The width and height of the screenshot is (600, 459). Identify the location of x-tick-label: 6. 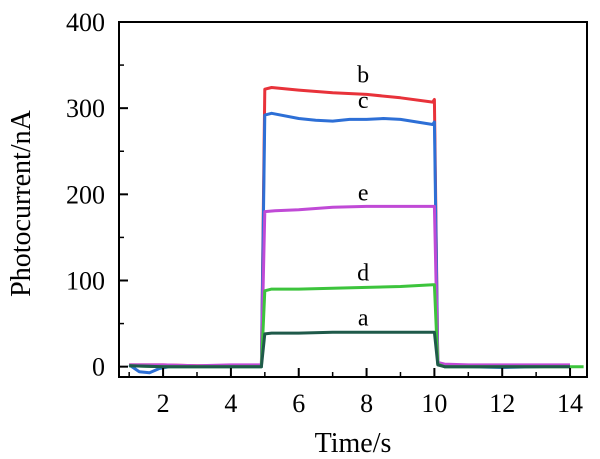
(298, 403).